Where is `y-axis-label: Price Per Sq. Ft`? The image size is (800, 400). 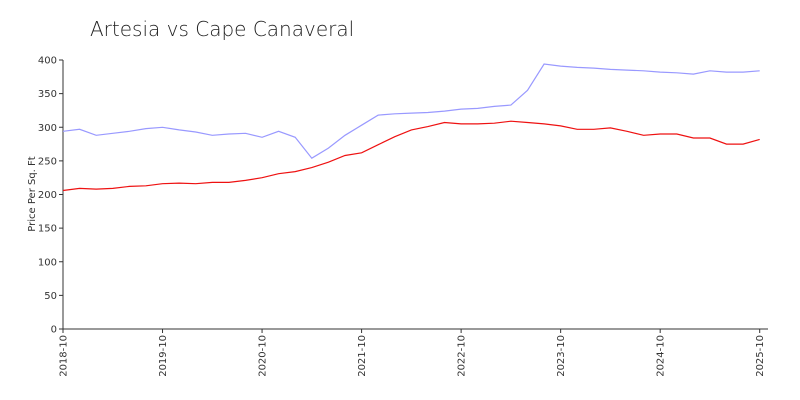
y-axis-label: Price Per Sq. Ft is located at coordinates (32, 193).